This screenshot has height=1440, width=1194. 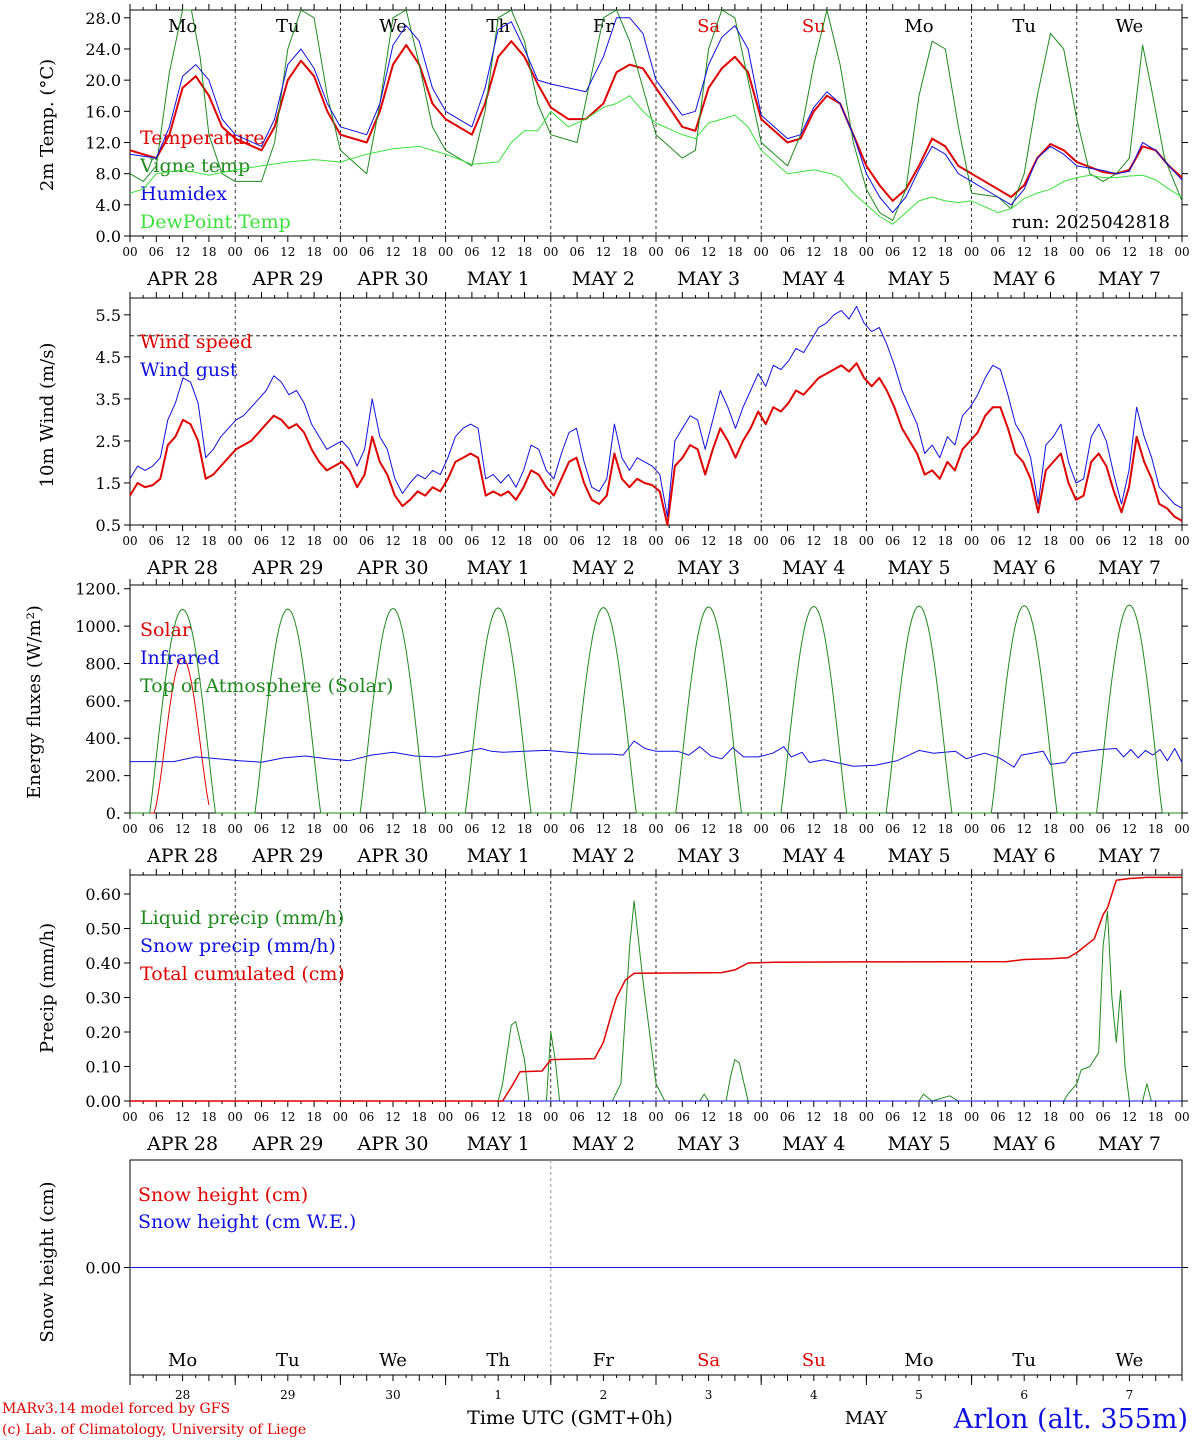 What do you see at coordinates (103, 142) in the screenshot?
I see `y-tick-label: 12.0` at bounding box center [103, 142].